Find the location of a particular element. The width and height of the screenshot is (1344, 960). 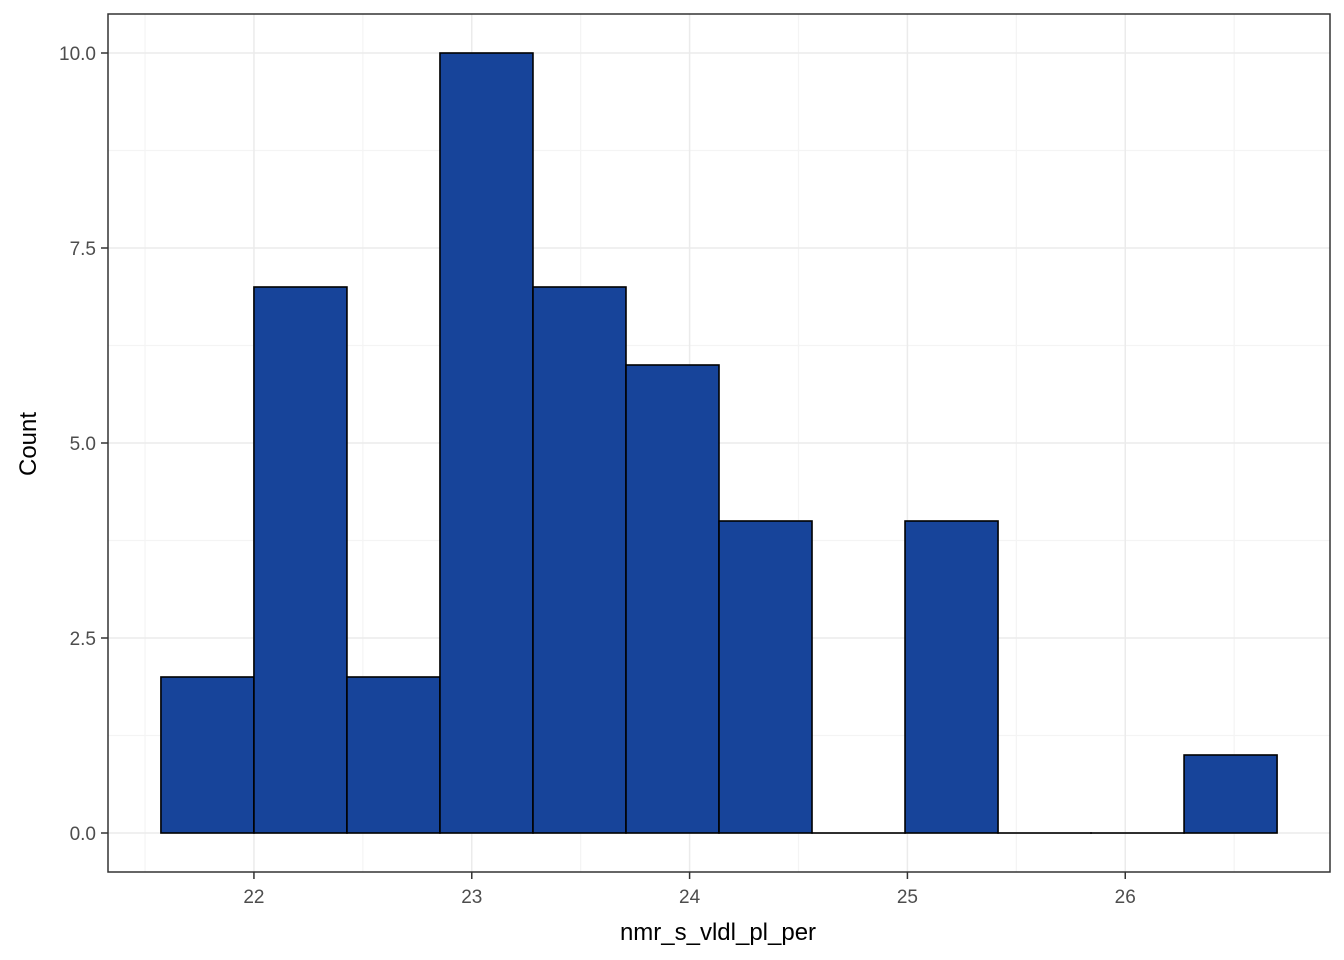

y-tick-label-1: 2.5 is located at coordinates (83, 639).